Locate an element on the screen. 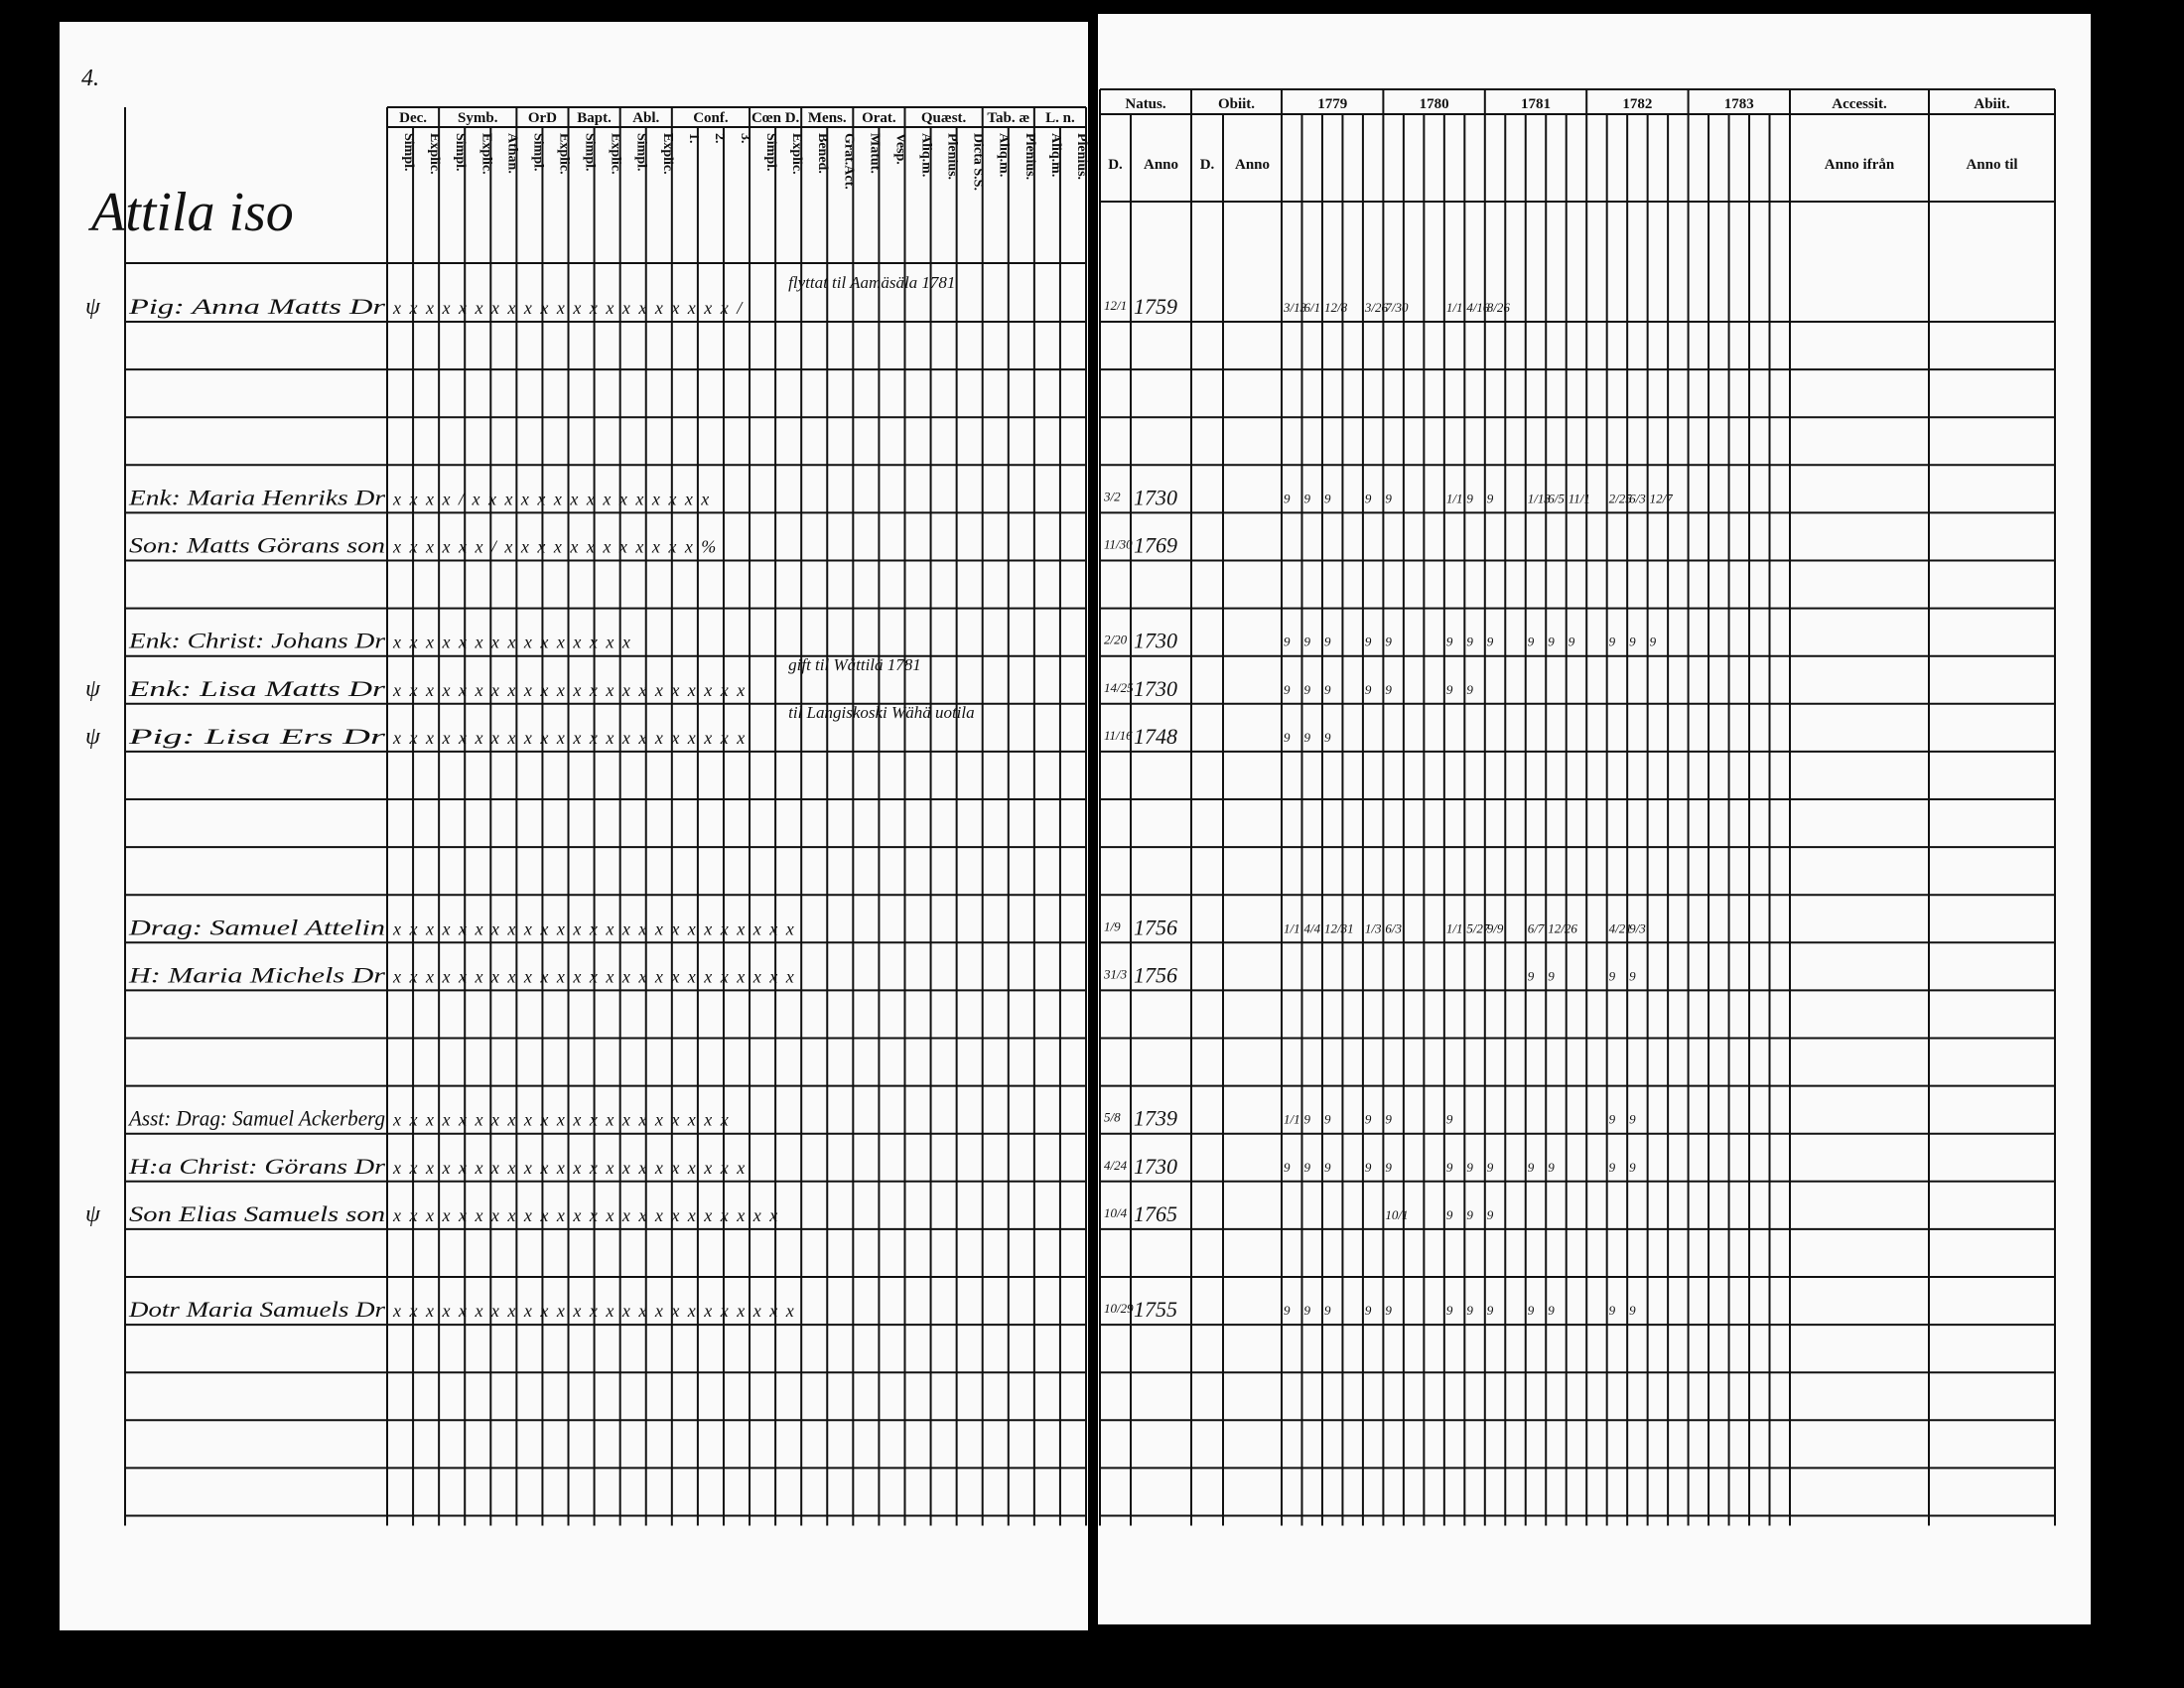 This screenshot has height=1688, width=2184. exam-entry: 12/7 is located at coordinates (1662, 498).